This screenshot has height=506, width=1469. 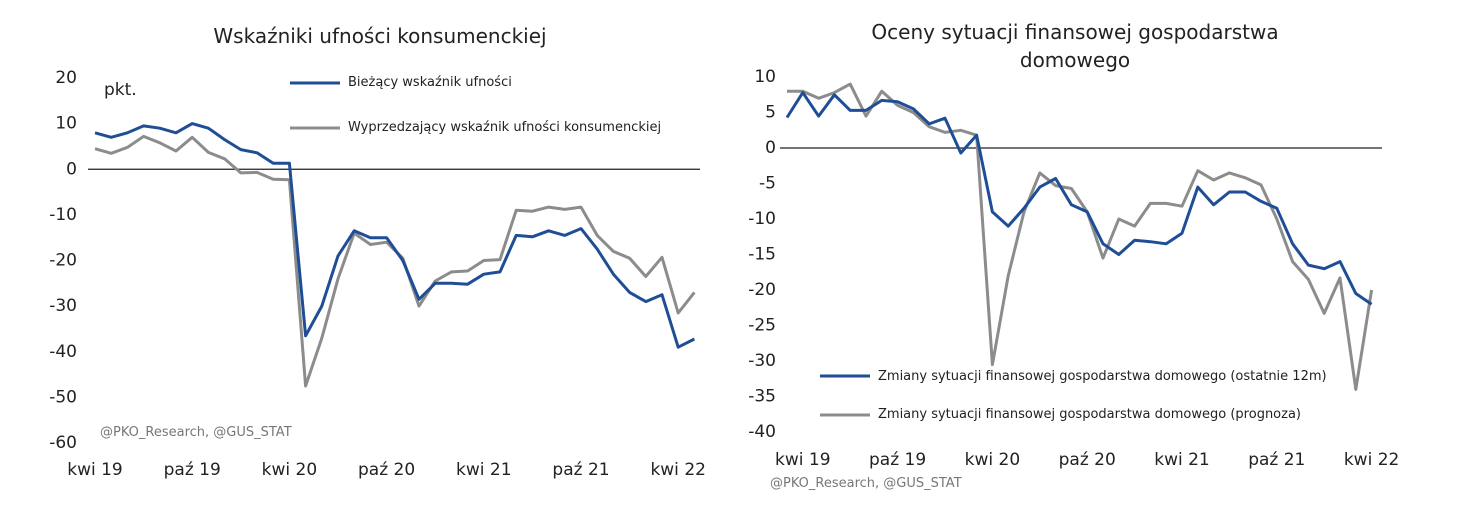 What do you see at coordinates (770, 113) in the screenshot?
I see `y-tick-label: 5` at bounding box center [770, 113].